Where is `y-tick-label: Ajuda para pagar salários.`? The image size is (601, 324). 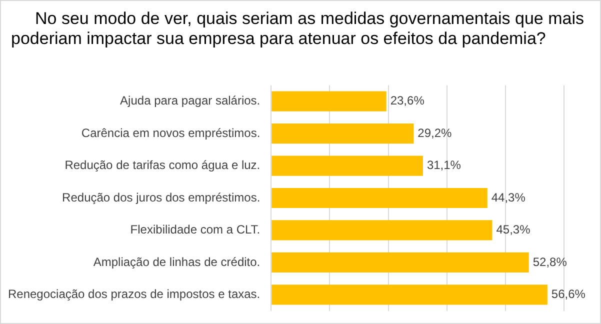 y-tick-label: Ajuda para pagar salários. is located at coordinates (190, 101).